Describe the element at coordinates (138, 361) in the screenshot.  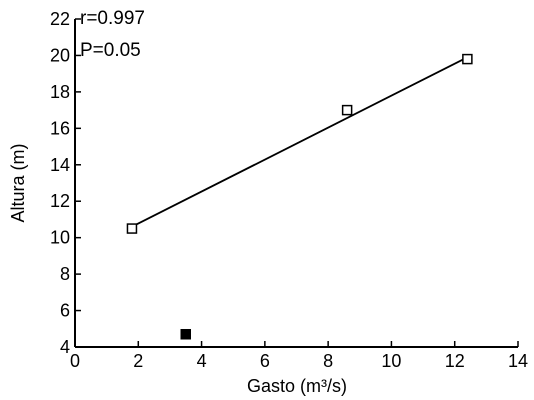
I see `x-tick-label: 2` at that location.